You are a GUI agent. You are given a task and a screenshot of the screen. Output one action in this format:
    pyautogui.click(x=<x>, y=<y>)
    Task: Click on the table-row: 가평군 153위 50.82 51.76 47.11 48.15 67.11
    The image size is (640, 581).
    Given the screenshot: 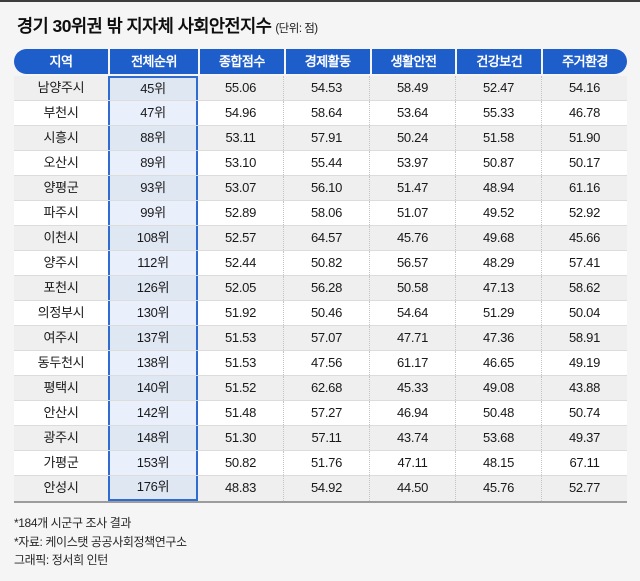 What is the action you would take?
    pyautogui.click(x=320, y=463)
    